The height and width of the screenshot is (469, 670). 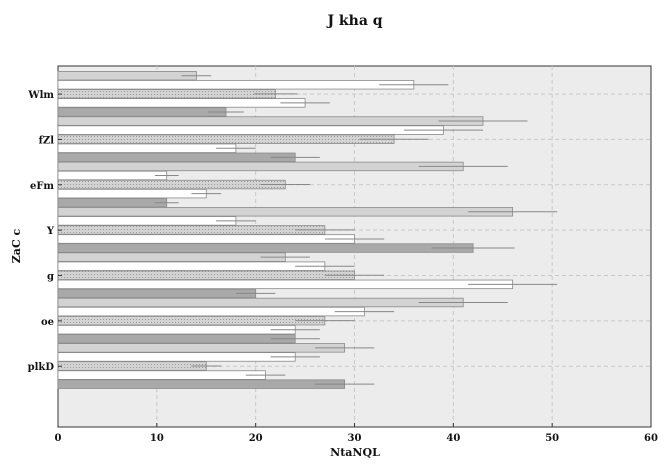 I want to click on x-tick-label: 30, so click(x=355, y=438).